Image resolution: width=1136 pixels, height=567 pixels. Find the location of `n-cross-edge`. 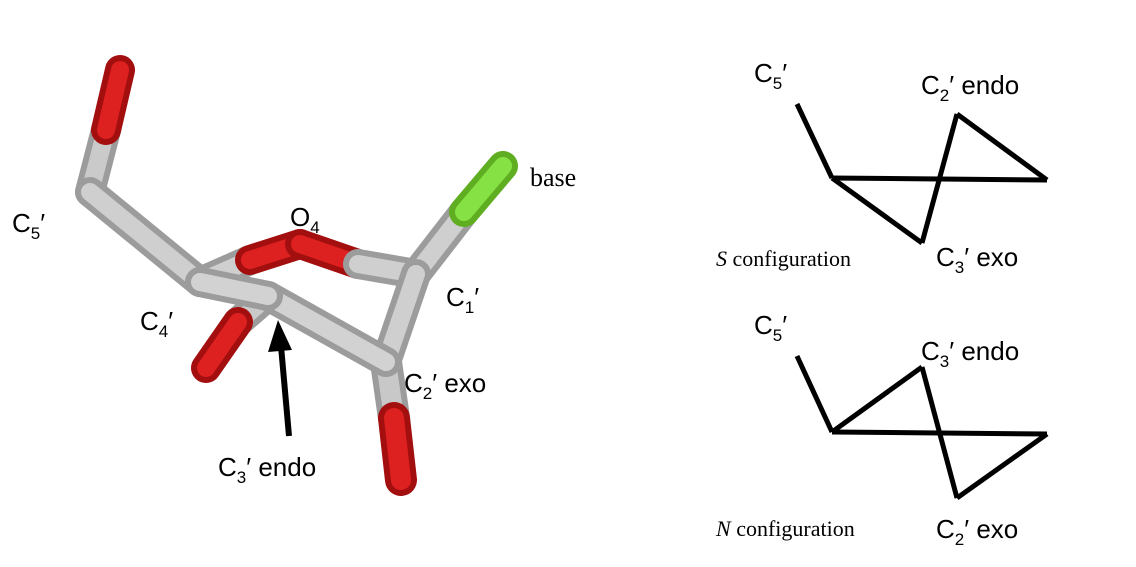

n-cross-edge is located at coordinates (939, 432).